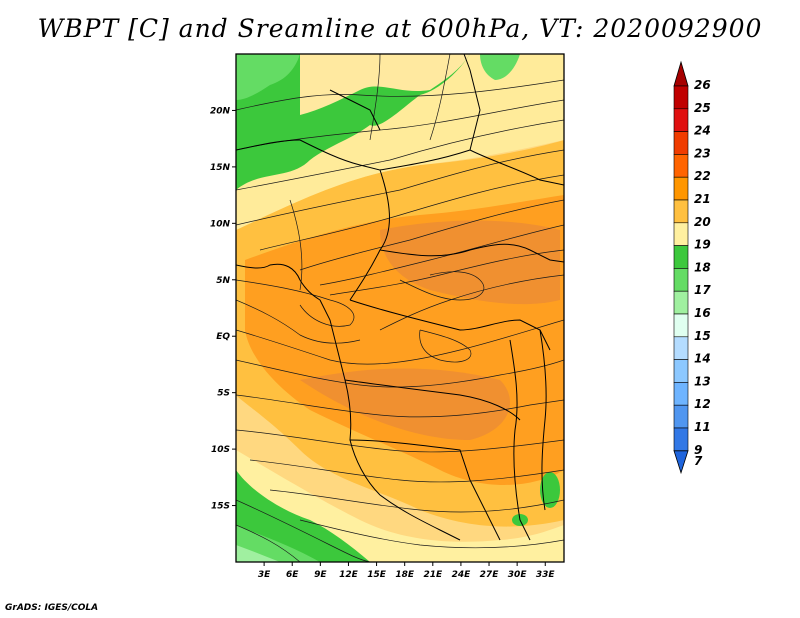  What do you see at coordinates (223, 394) in the screenshot?
I see `lat-label: 5S` at bounding box center [223, 394].